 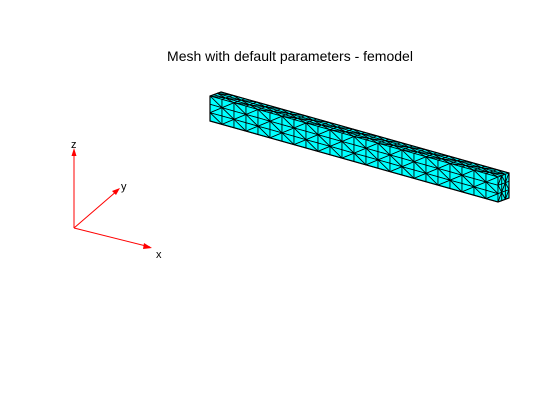 What do you see at coordinates (74, 152) in the screenshot?
I see `z-arrowhead` at bounding box center [74, 152].